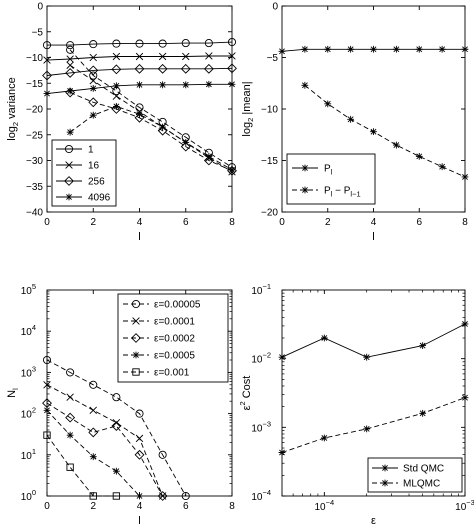 The width and height of the screenshot is (474, 532). I want to click on legend-label: ε=0.00005, so click(177, 305).